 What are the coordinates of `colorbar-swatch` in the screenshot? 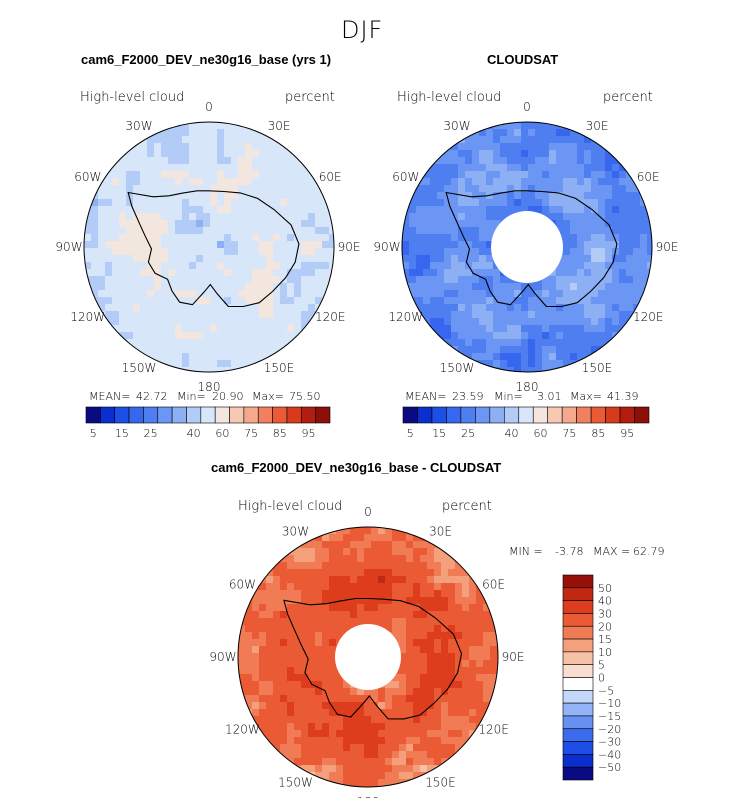 It's located at (578, 607).